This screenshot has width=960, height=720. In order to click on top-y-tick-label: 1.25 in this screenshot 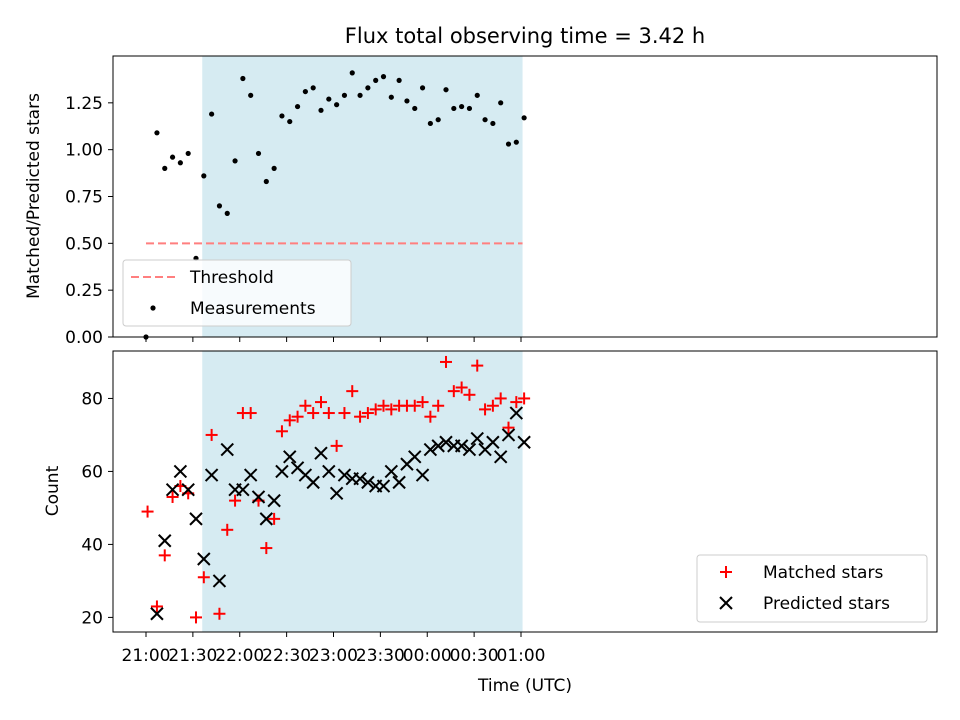, I will do `click(84, 104)`.